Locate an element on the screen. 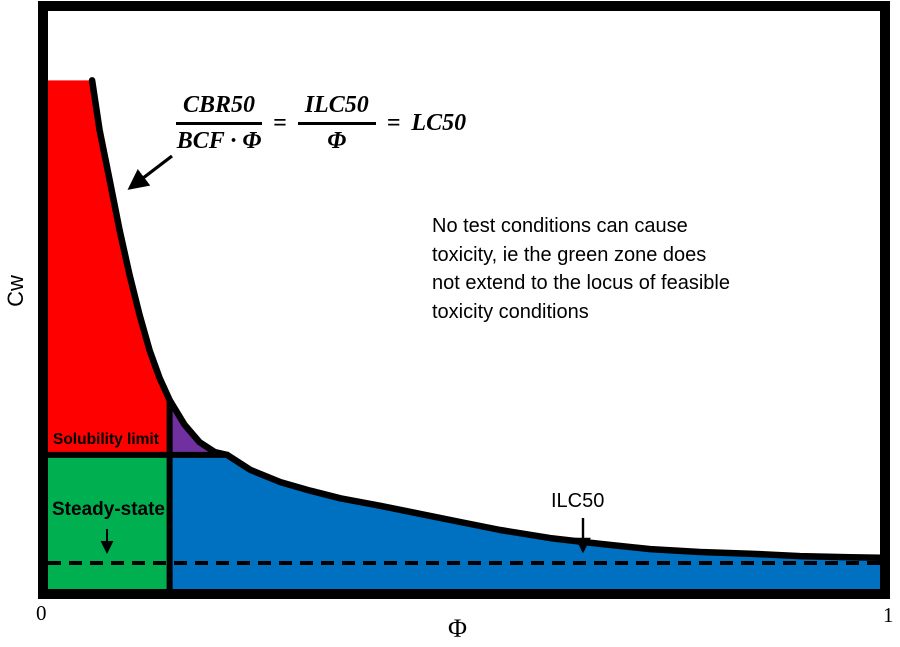 The width and height of the screenshot is (900, 647). lc50-formula: CBR50 BCF · Φ = ILC50 Φ = LC50 is located at coordinates (321, 123).